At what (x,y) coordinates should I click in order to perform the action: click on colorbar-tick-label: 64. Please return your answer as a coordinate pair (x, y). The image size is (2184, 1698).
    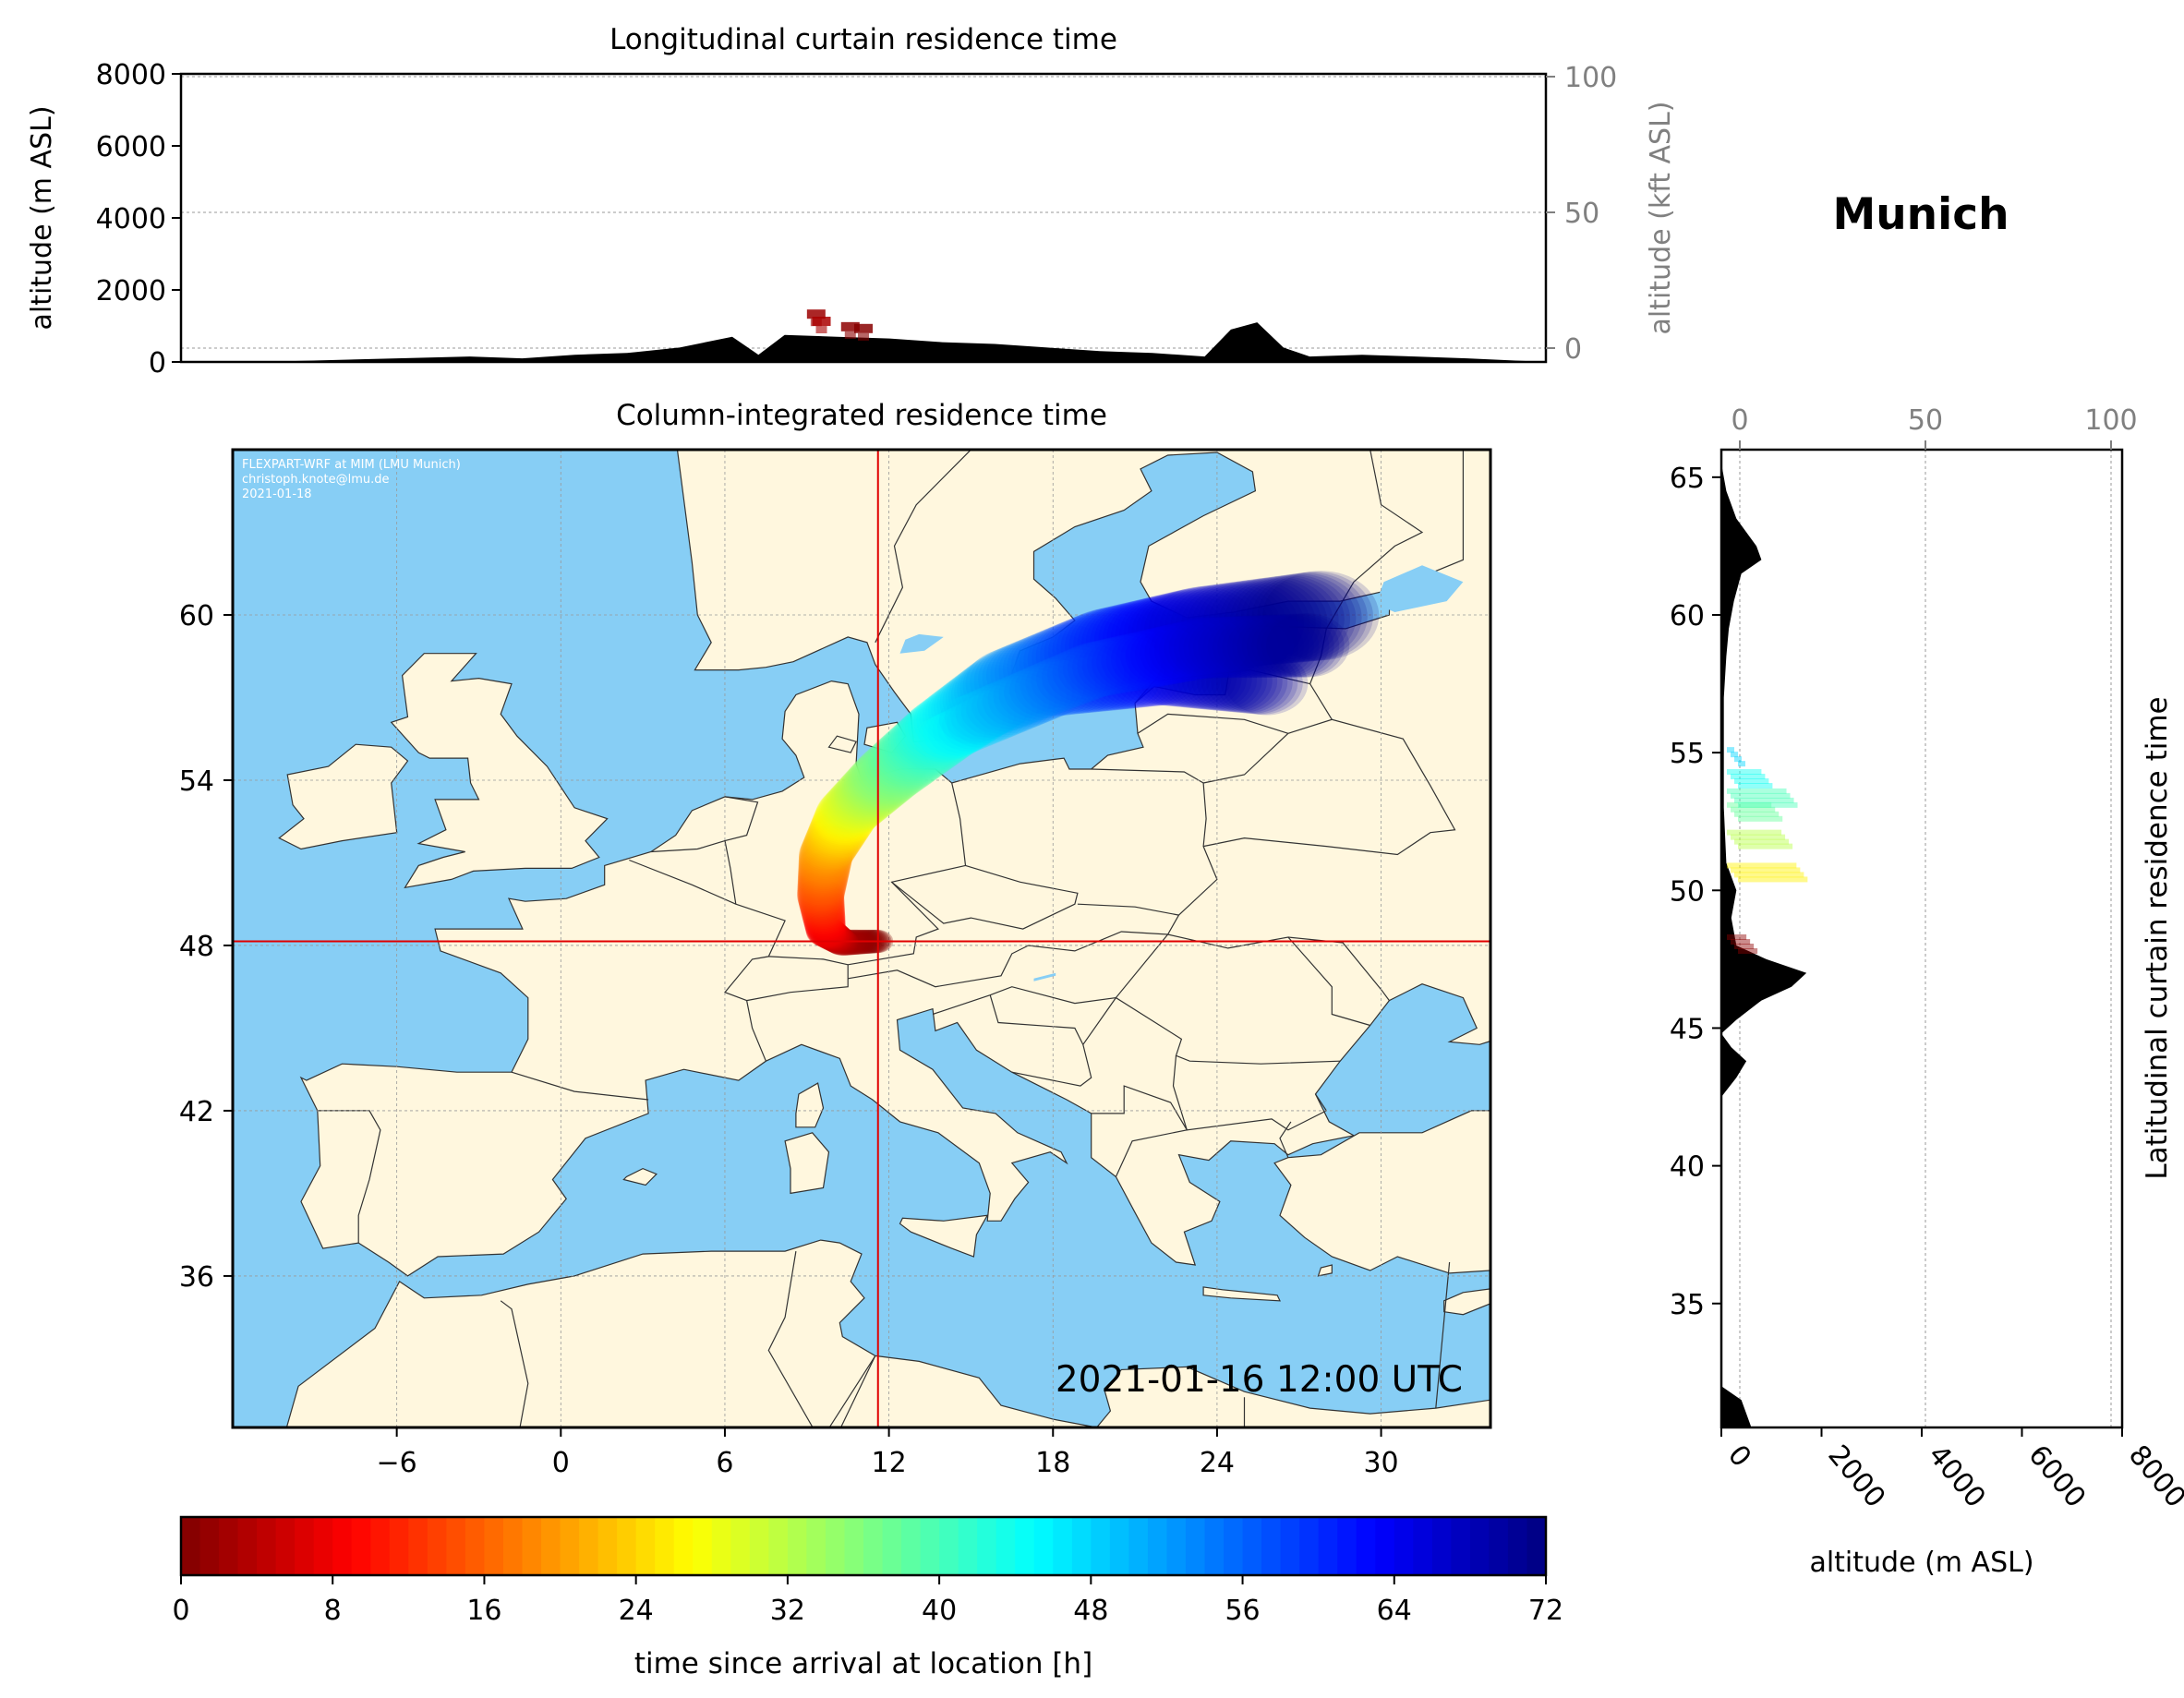
    Looking at the image, I should click on (1394, 1611).